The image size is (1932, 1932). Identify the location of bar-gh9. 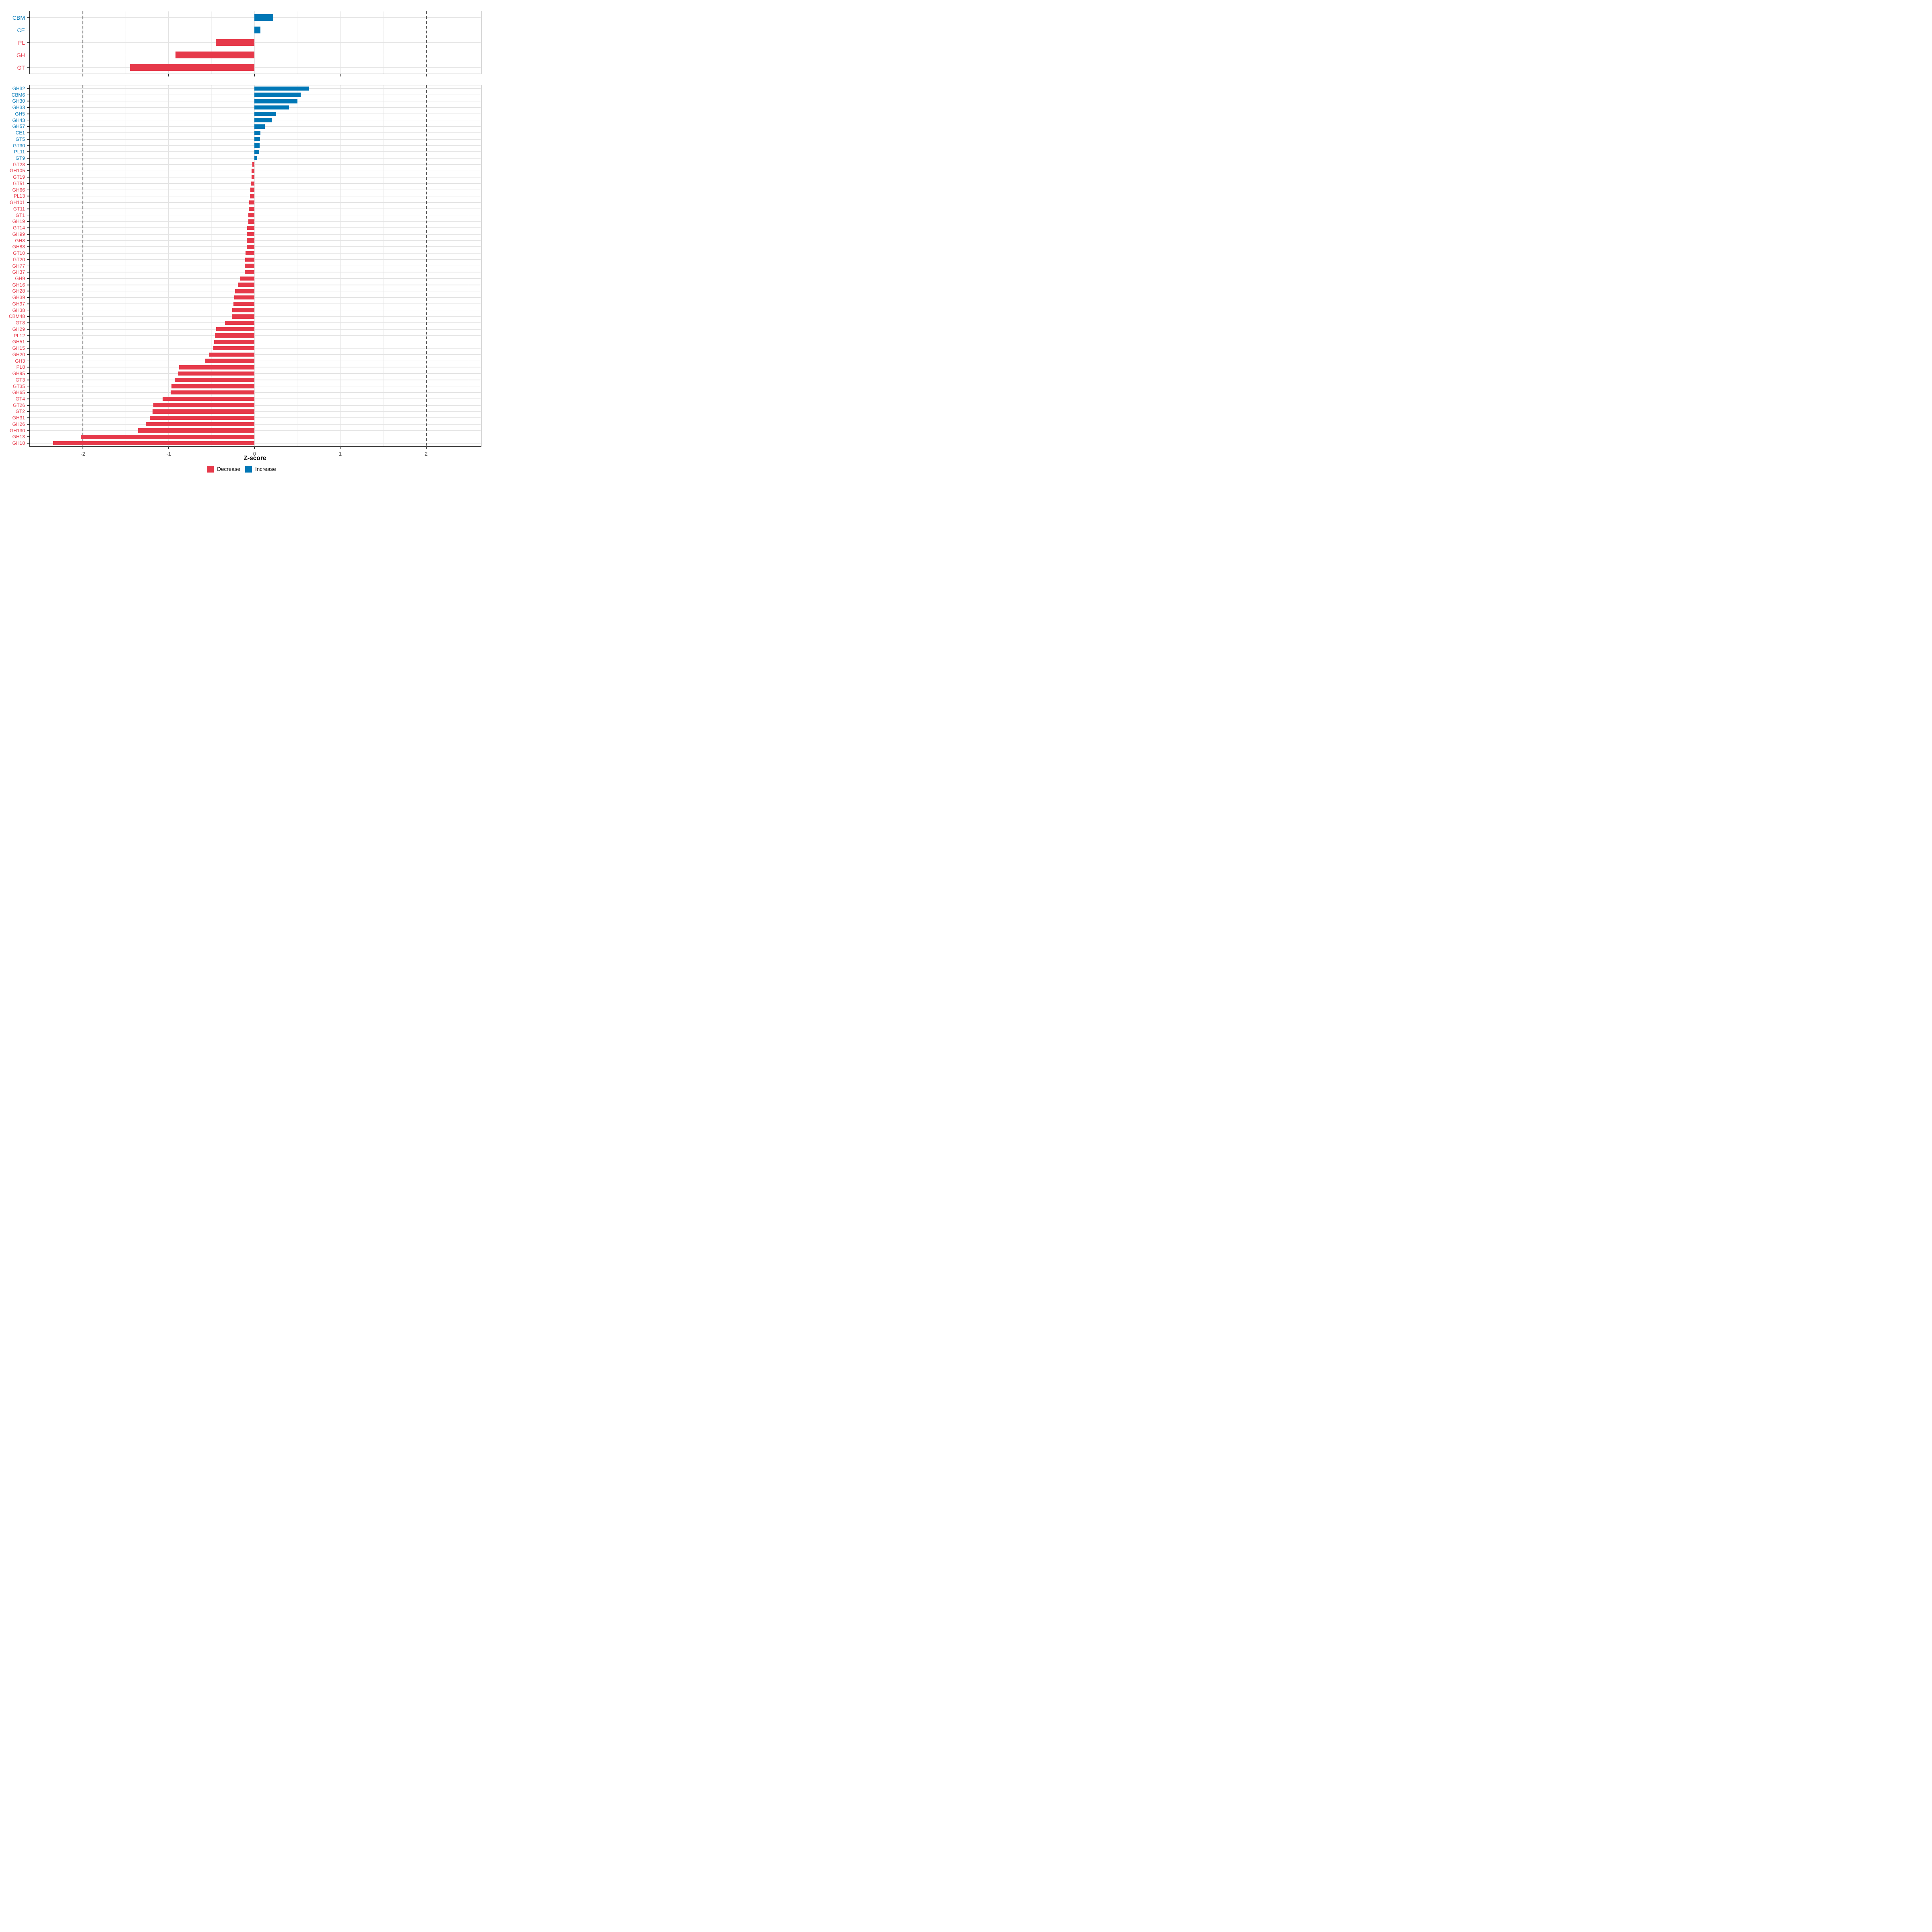
(247, 278).